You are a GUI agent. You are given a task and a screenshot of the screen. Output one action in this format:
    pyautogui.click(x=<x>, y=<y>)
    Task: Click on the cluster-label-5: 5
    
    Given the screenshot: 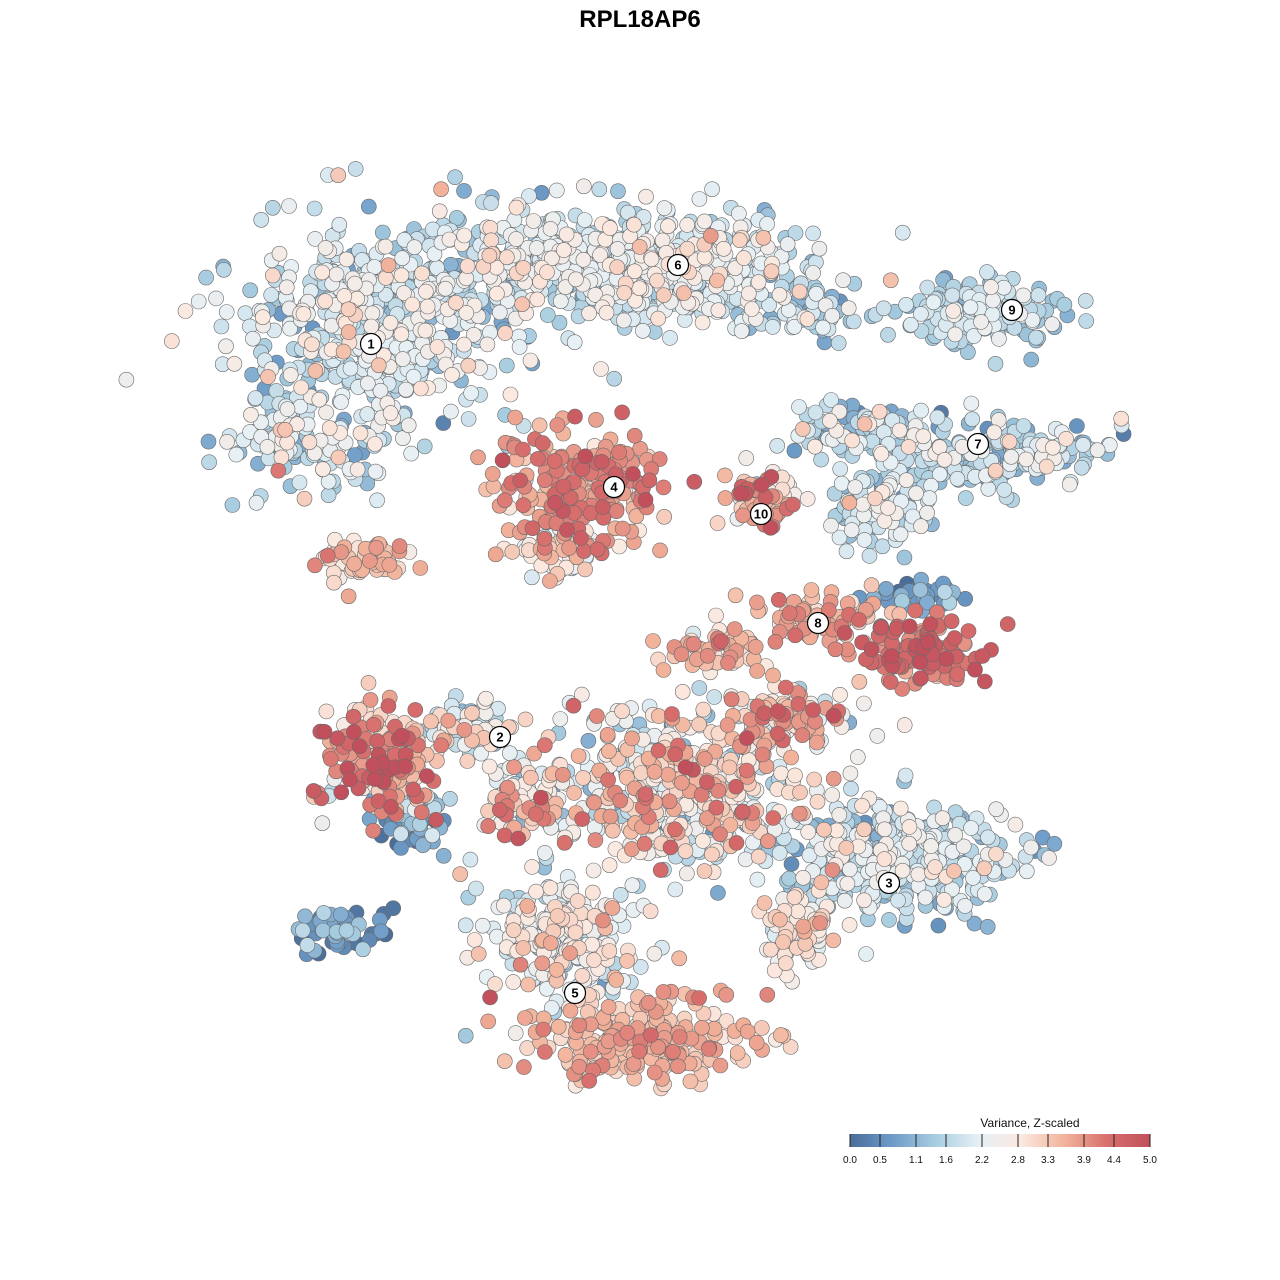 What is the action you would take?
    pyautogui.click(x=575, y=993)
    